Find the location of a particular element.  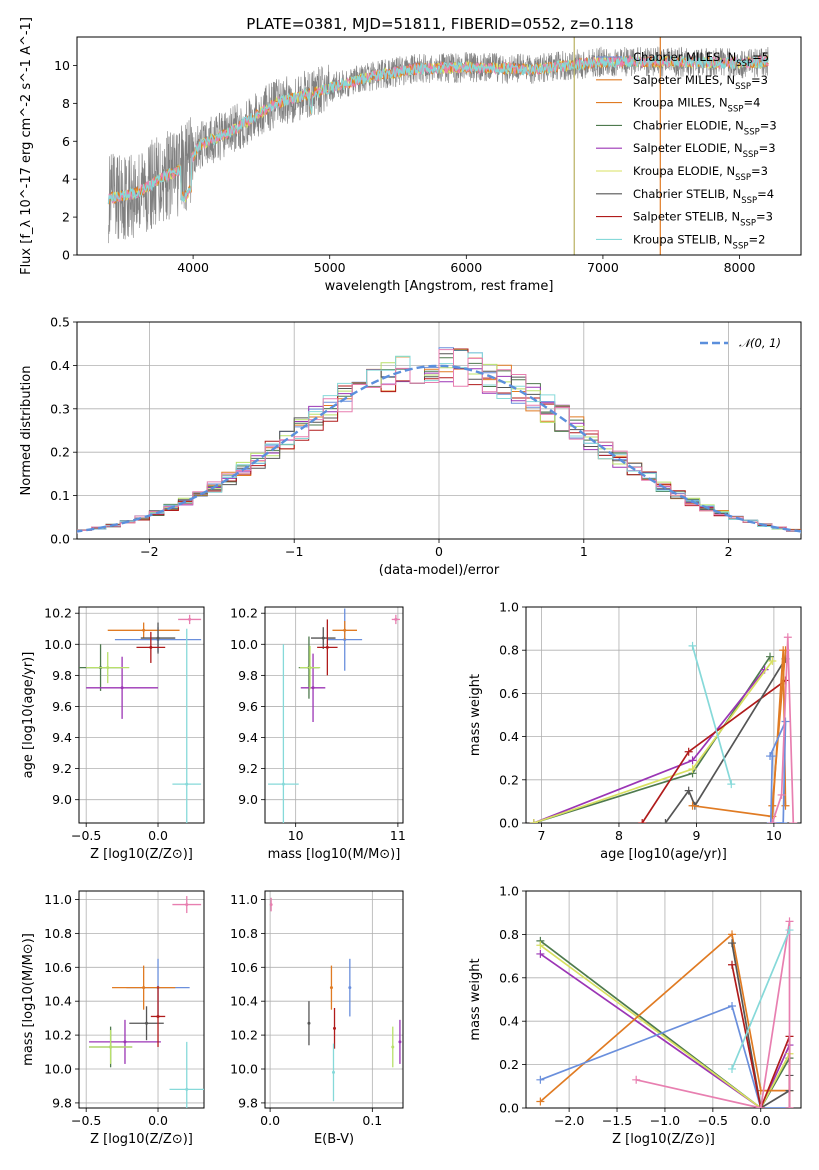

y-tick-label: 10.6 is located at coordinates (58, 967).